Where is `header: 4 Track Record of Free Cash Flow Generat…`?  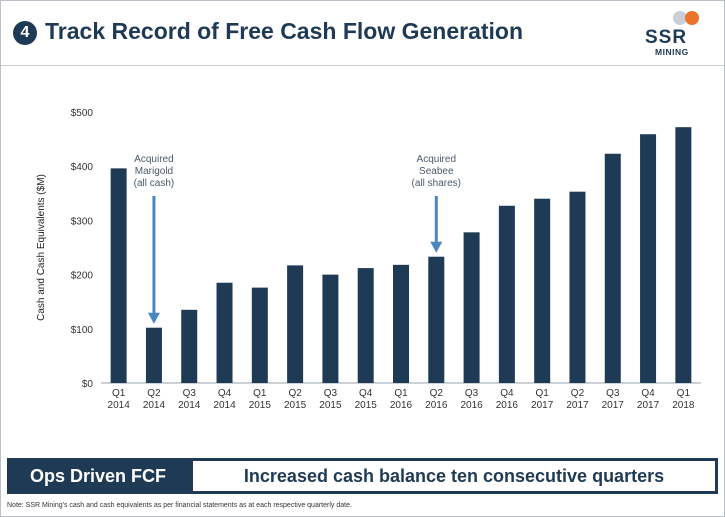 header: 4 Track Record of Free Cash Flow Generat… is located at coordinates (362, 33).